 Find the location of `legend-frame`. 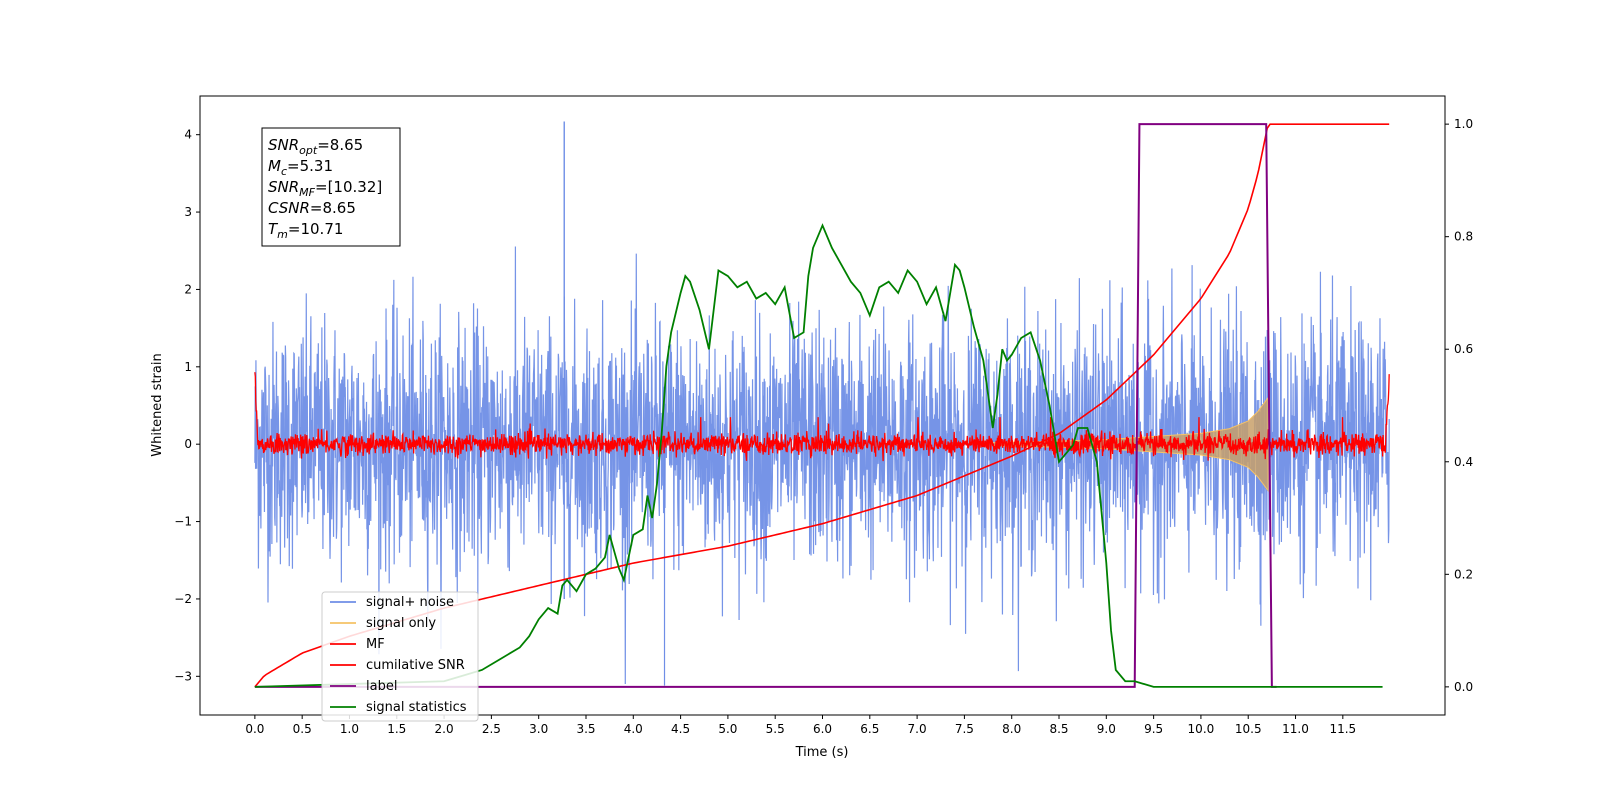

legend-frame is located at coordinates (400, 656).